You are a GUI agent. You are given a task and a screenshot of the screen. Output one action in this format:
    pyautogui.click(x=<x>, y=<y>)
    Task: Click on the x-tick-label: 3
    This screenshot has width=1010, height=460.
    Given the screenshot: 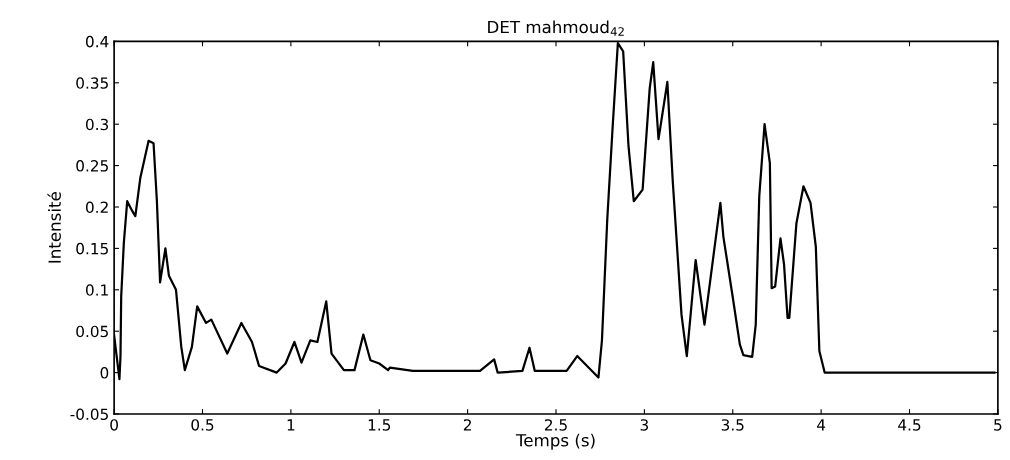 What is the action you would take?
    pyautogui.click(x=644, y=425)
    